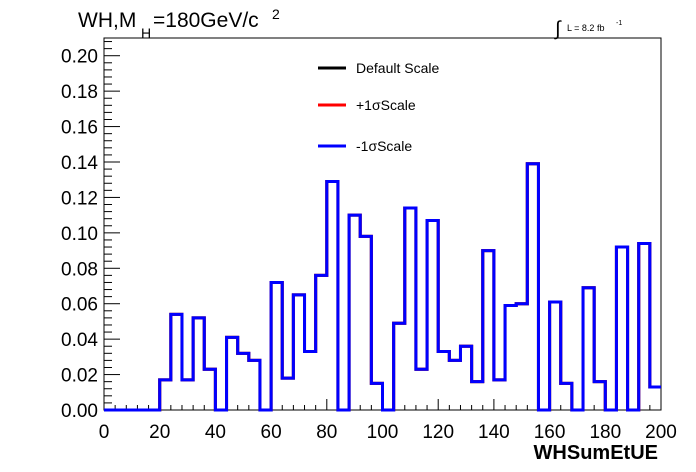  Describe the element at coordinates (79, 376) in the screenshot. I see `y-tick-label: 0.02` at that location.